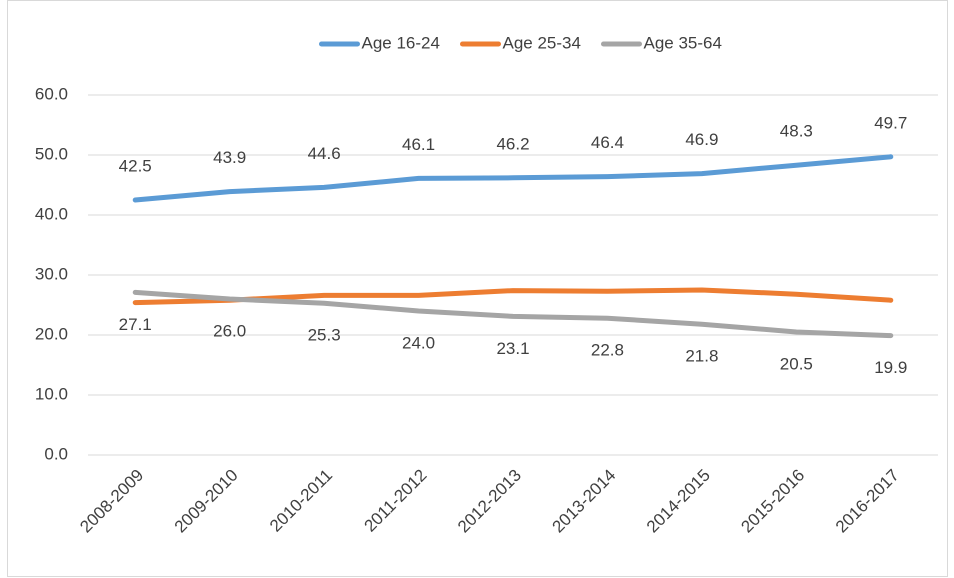 The image size is (954, 578). What do you see at coordinates (796, 363) in the screenshot?
I see `data-label: 20.5` at bounding box center [796, 363].